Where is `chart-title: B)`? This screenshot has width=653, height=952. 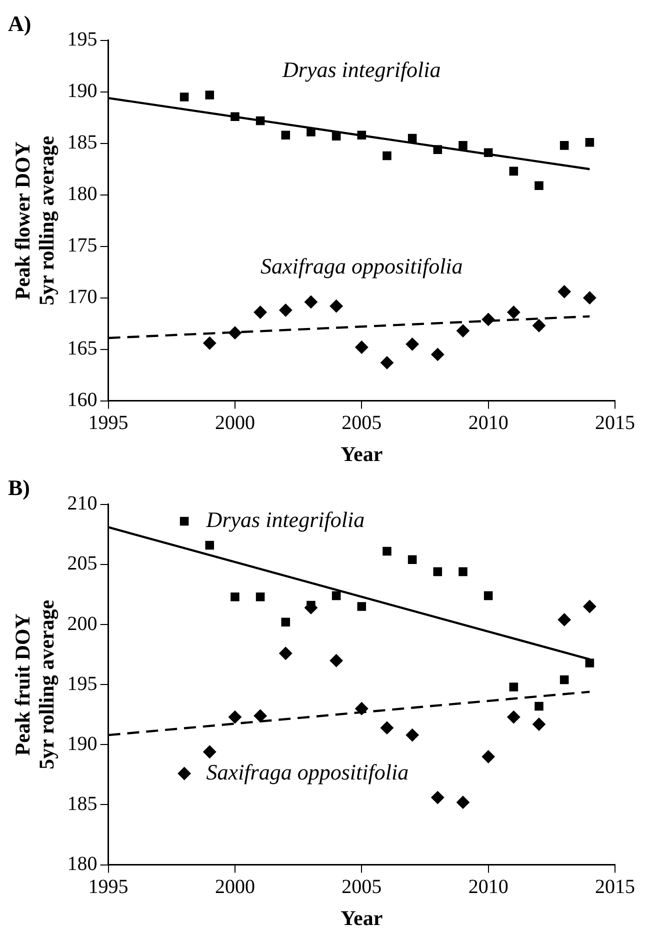 chart-title: B) is located at coordinates (19, 487).